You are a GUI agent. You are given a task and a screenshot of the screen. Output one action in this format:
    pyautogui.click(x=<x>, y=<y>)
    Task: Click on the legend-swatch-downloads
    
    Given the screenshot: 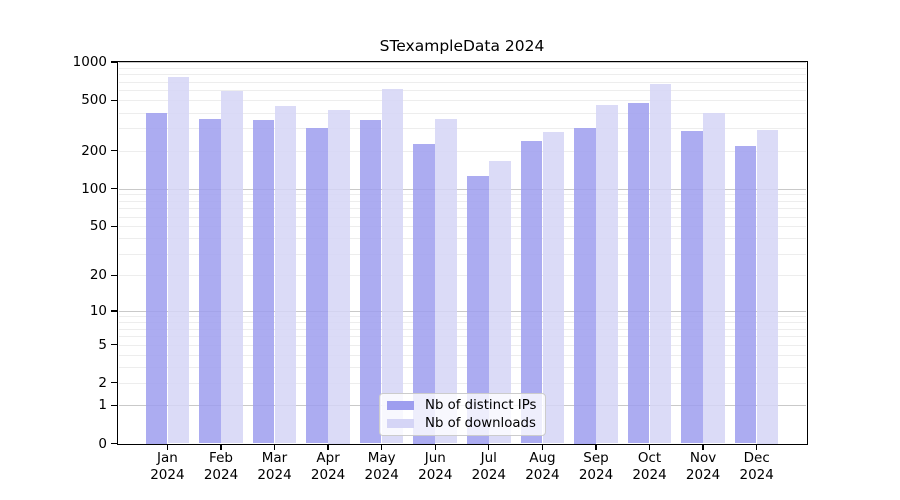 What is the action you would take?
    pyautogui.click(x=400, y=423)
    